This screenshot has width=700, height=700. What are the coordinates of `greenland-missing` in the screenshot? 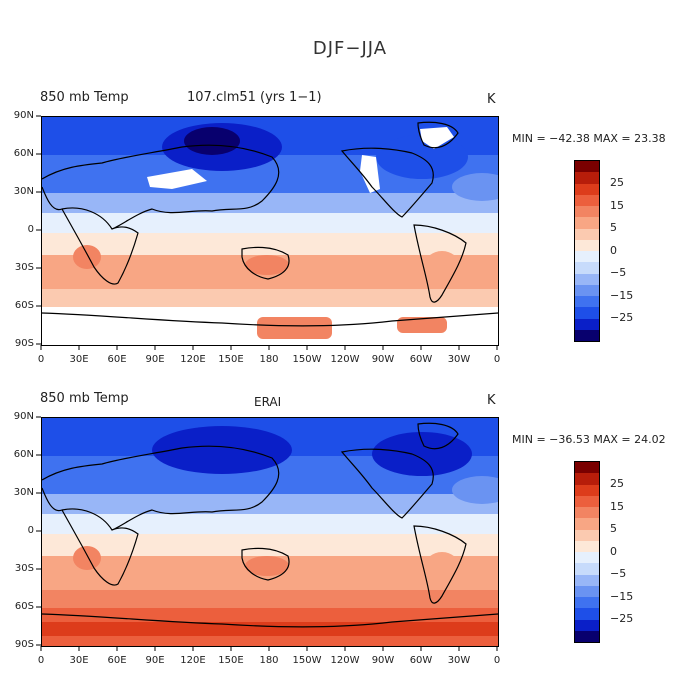 It's located at (437, 138).